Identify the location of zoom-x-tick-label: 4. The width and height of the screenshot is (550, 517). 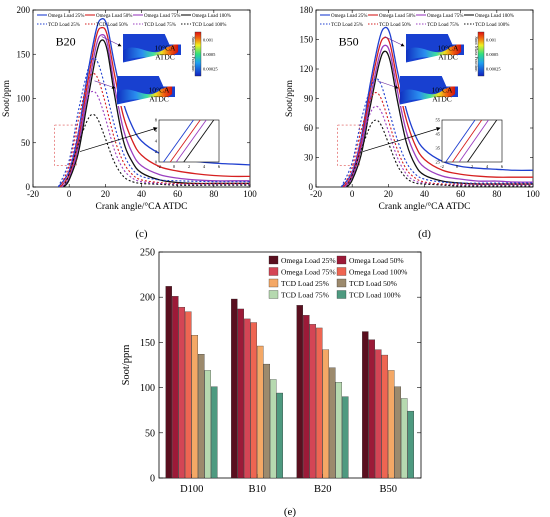
(487, 166).